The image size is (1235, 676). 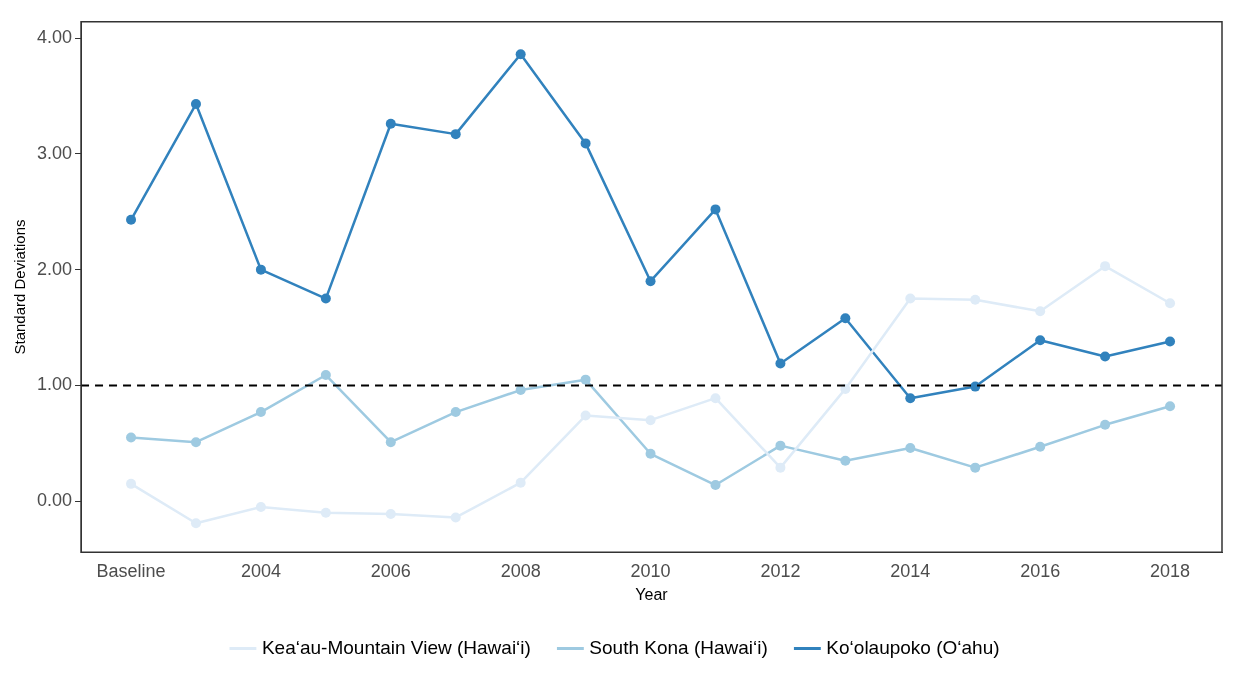 What do you see at coordinates (54, 268) in the screenshot?
I see `y-tick-label: 2.00` at bounding box center [54, 268].